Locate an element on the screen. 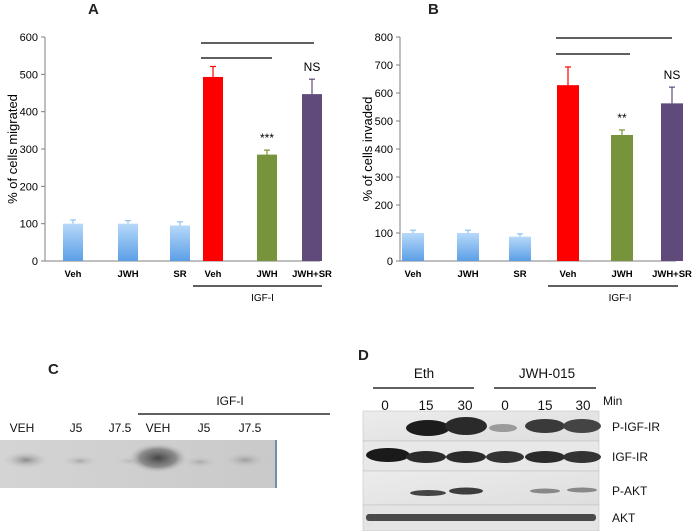 This screenshot has height=531, width=700. blot-row-label: AKT is located at coordinates (624, 518).